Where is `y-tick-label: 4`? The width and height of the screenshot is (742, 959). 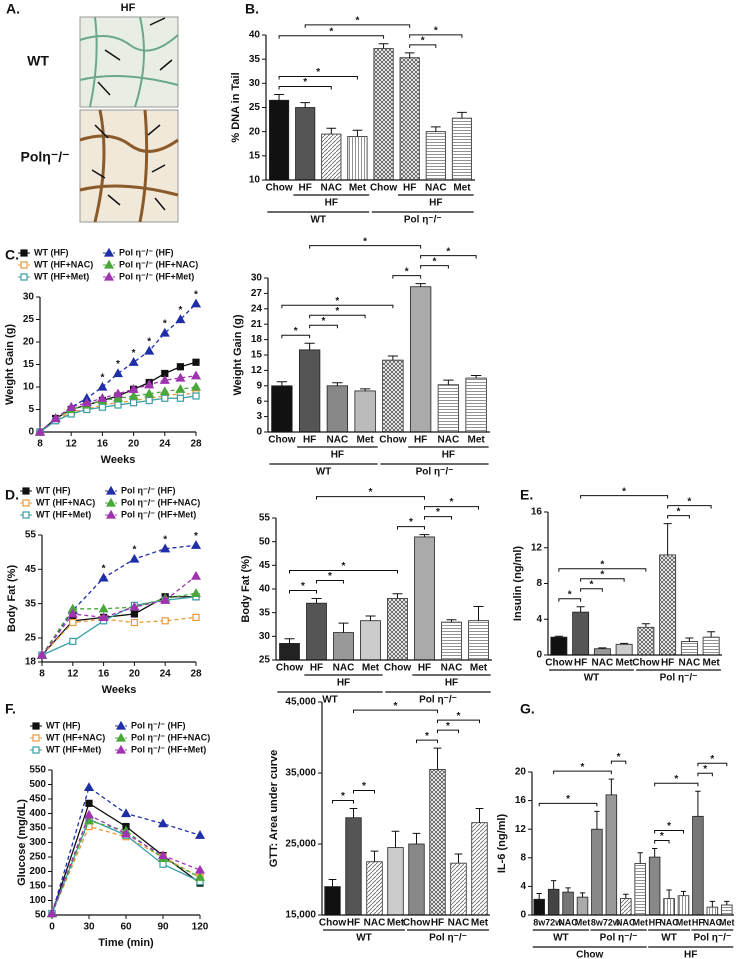
y-tick-label: 4 is located at coordinates (523, 886).